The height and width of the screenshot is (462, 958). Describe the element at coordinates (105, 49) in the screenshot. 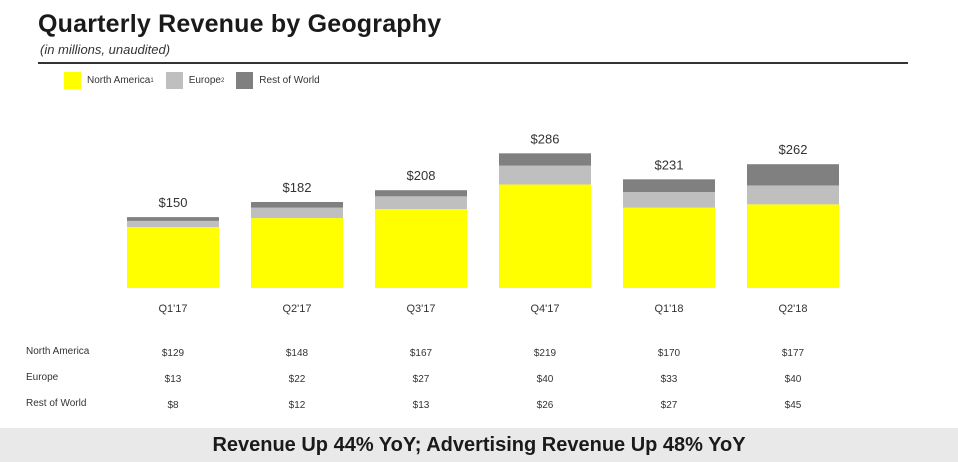

I see `chart-subtitle: (in millions, unaudited)` at that location.